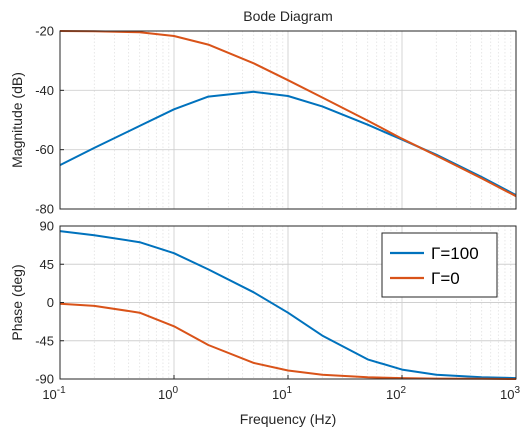 This screenshot has height=432, width=530. I want to click on y-tick-label: -60, so click(44, 149).